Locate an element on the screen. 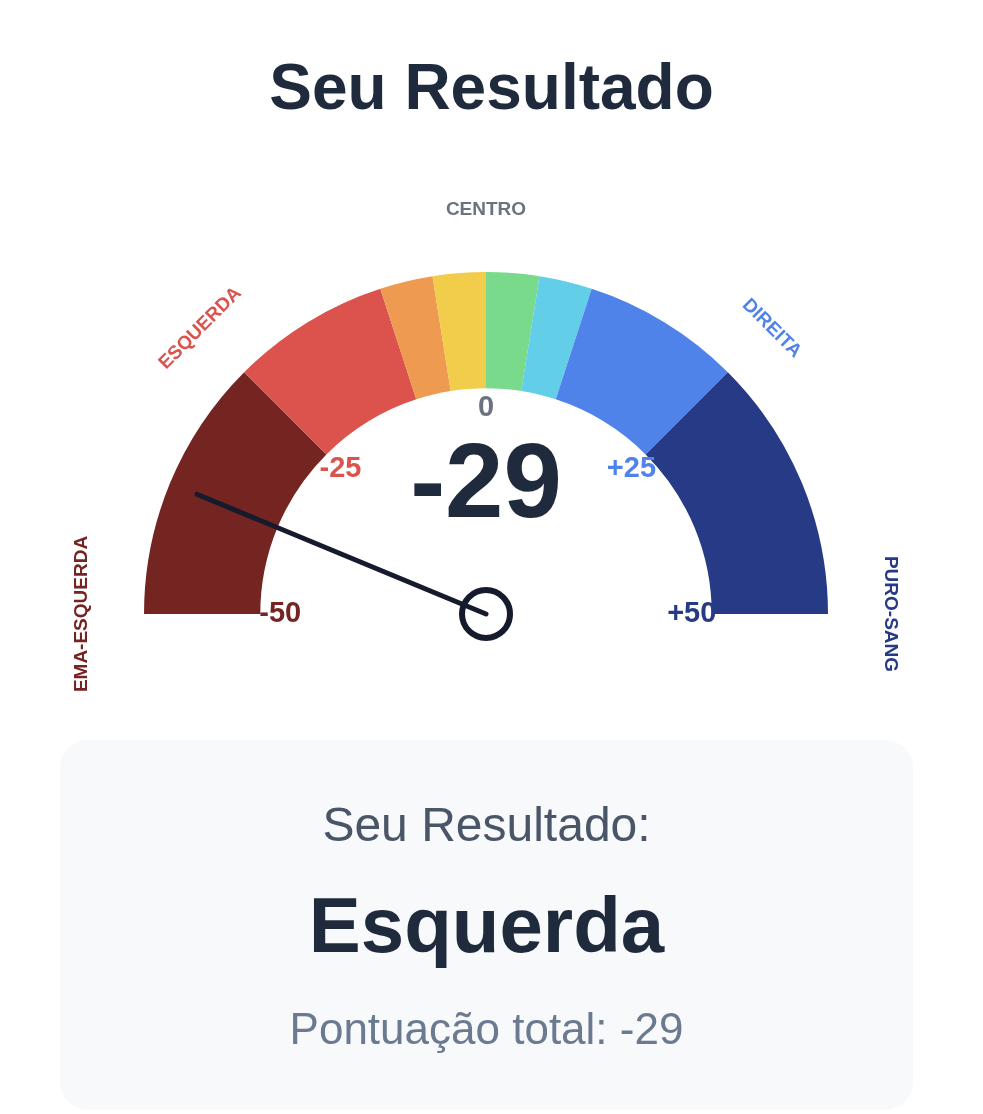 Image resolution: width=983 pixels, height=1114 pixels. text: +25 is located at coordinates (631, 466).